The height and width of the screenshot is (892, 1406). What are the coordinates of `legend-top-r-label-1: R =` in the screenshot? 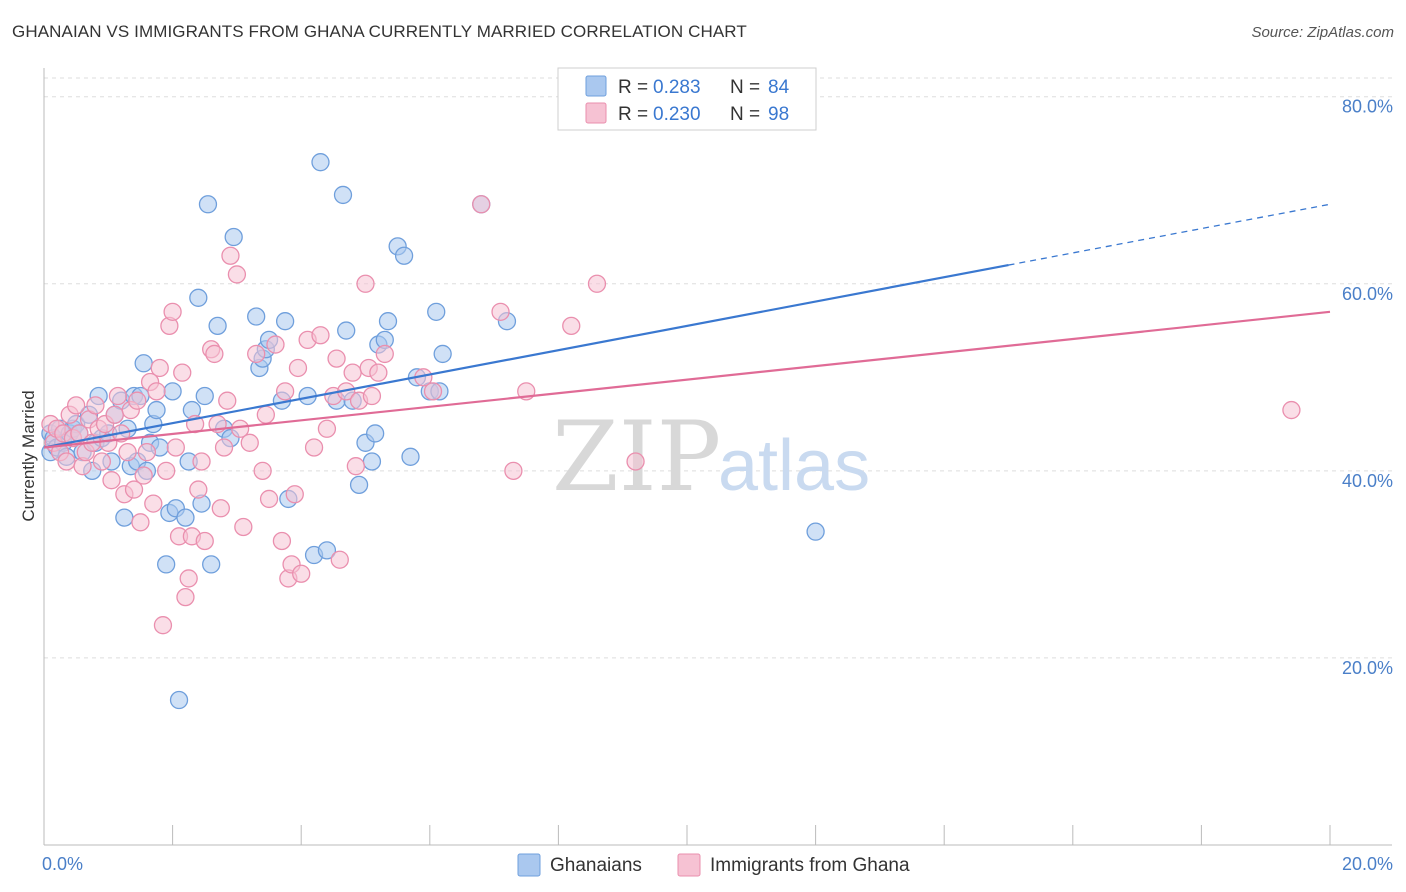 It's located at (633, 87).